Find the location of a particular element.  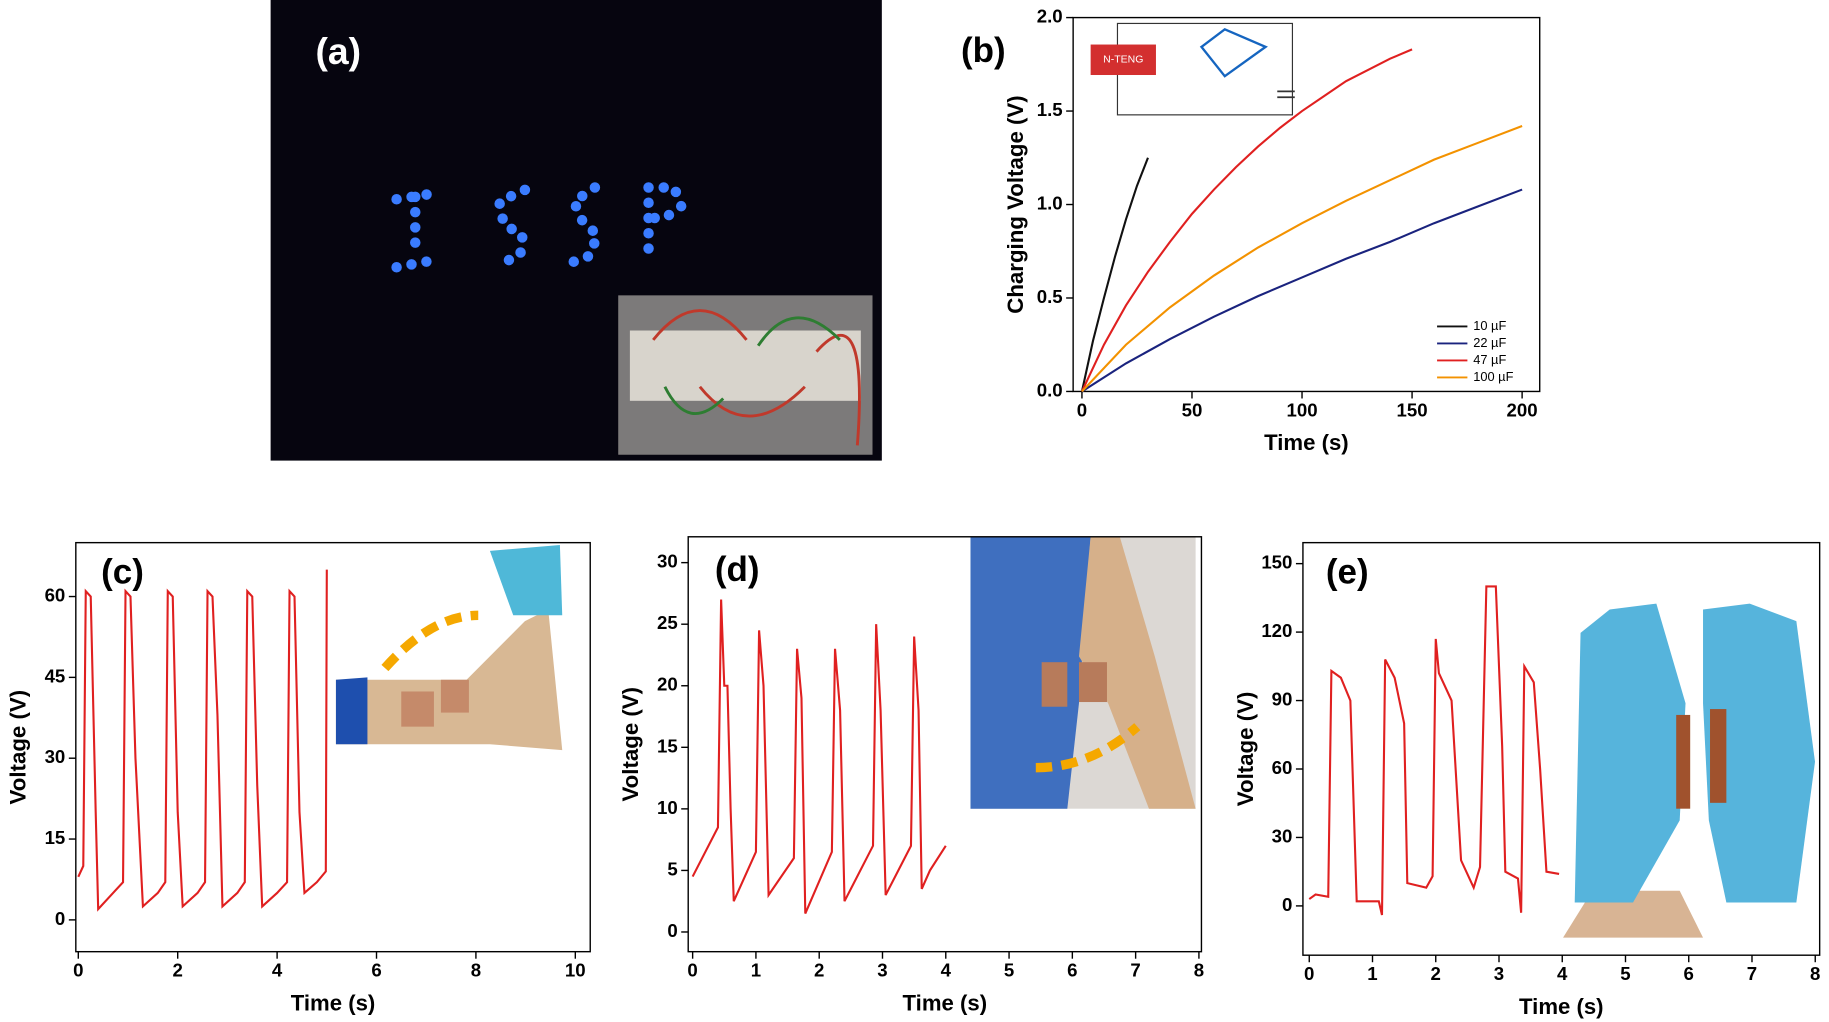

inset-c is located at coordinates (449, 647).